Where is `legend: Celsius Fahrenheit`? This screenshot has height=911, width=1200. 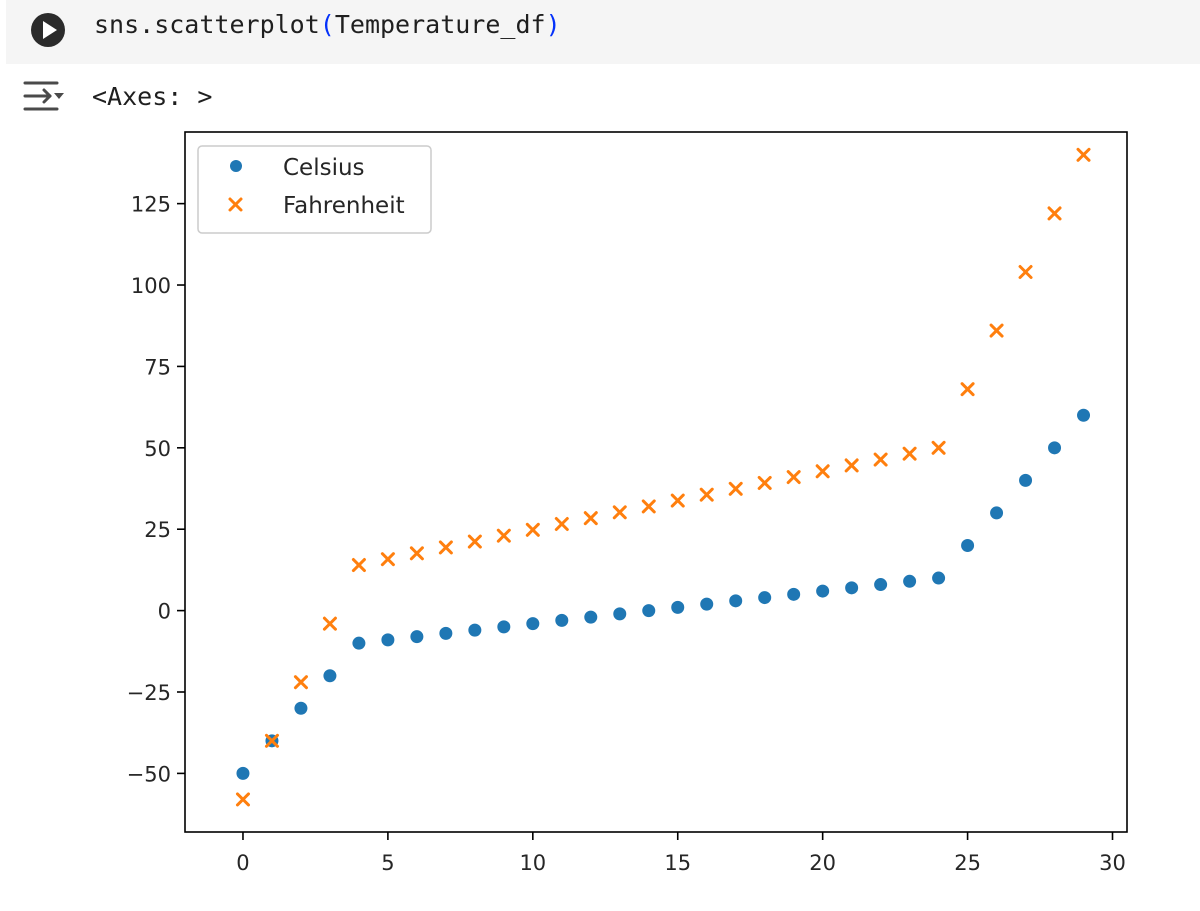
legend: Celsius Fahrenheit is located at coordinates (314, 189).